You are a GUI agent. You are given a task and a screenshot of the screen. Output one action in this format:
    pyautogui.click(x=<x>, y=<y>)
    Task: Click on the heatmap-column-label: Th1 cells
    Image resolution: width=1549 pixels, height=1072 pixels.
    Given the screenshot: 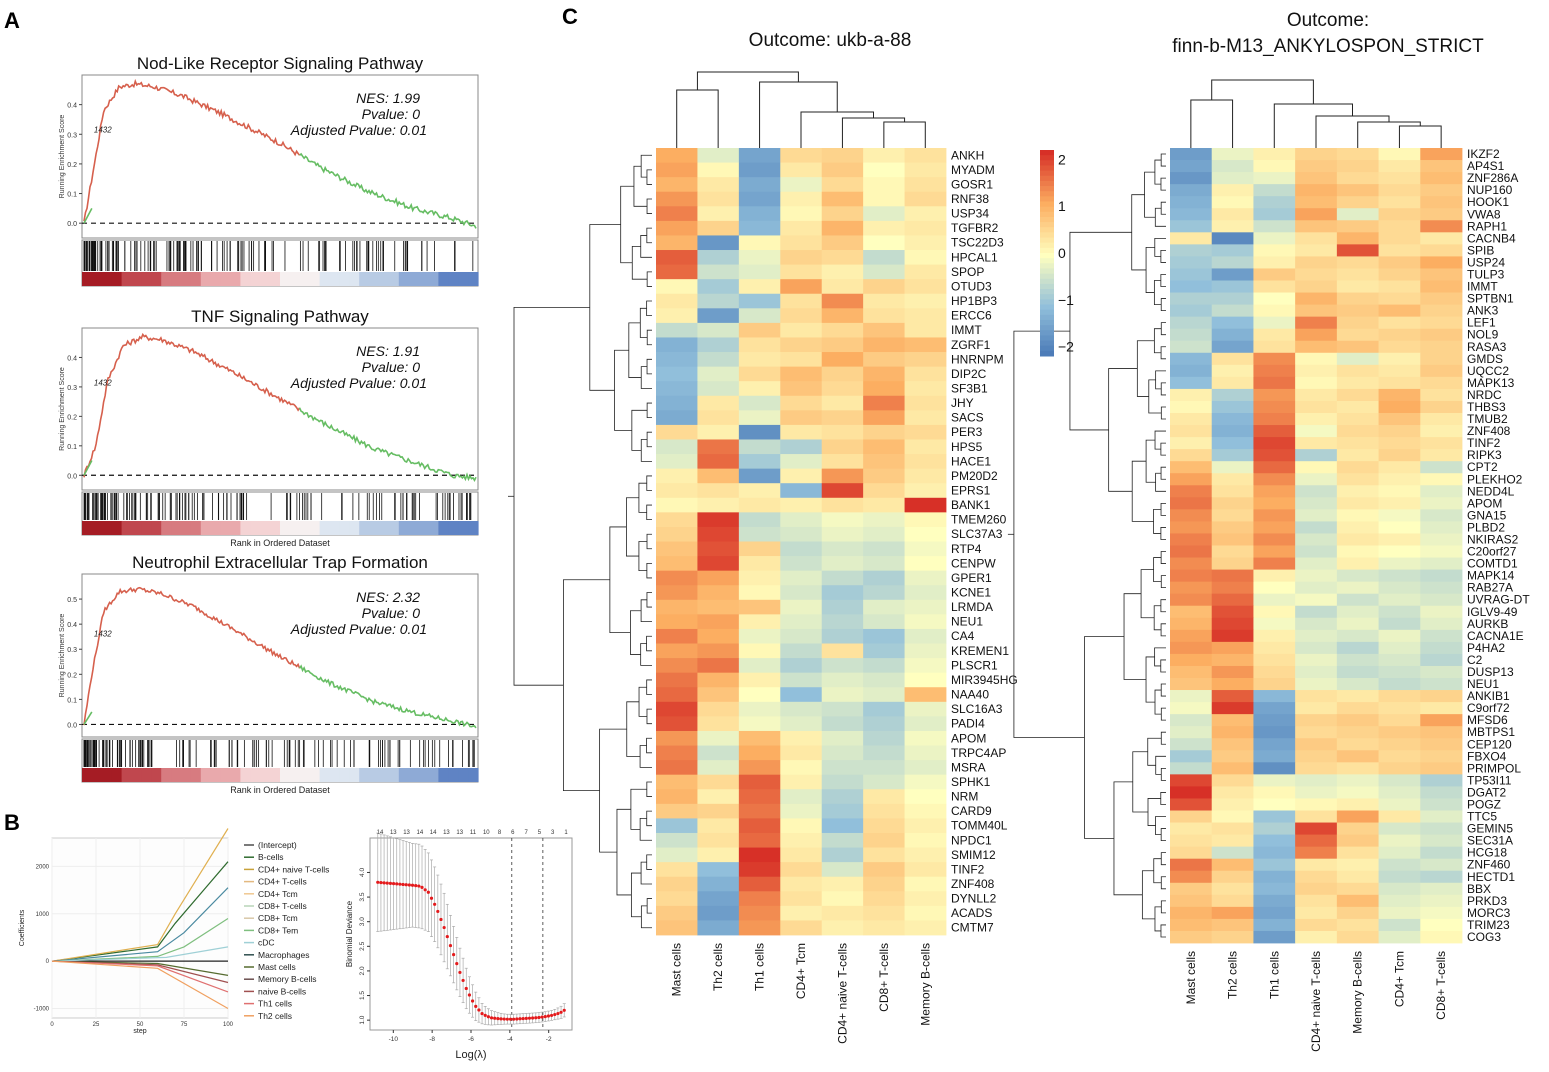 What is the action you would take?
    pyautogui.click(x=1274, y=975)
    